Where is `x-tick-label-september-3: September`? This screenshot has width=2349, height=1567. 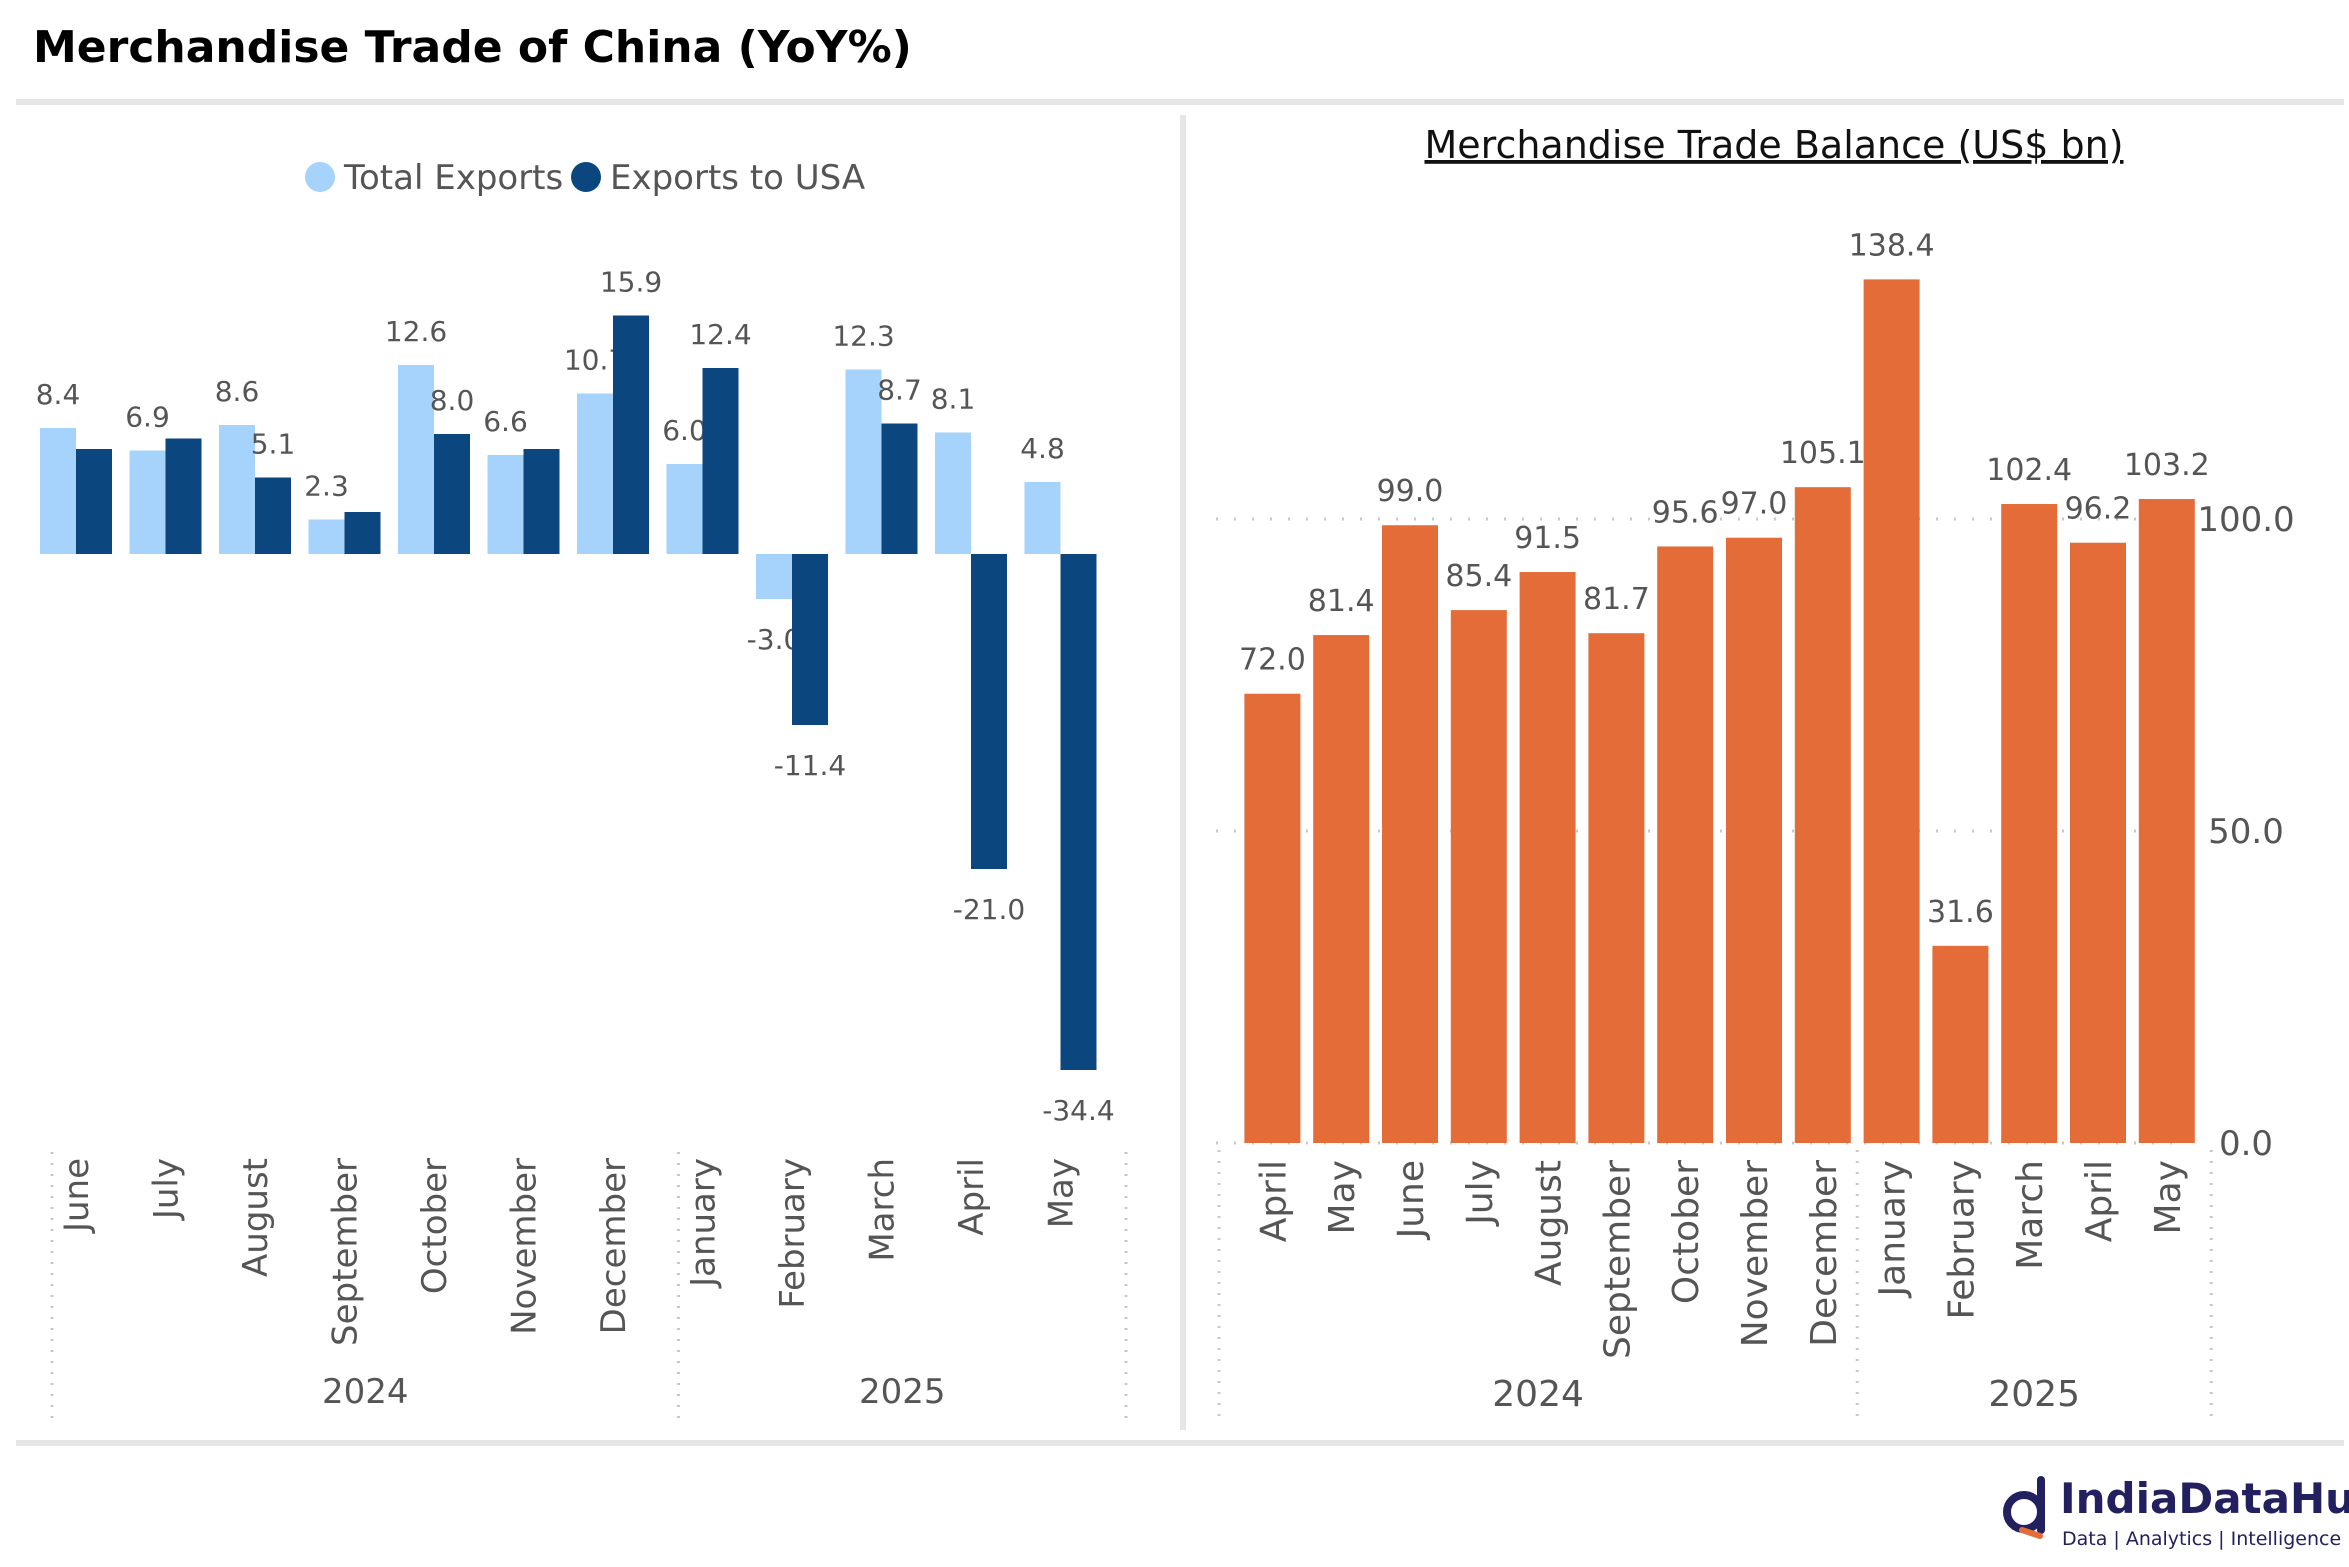 x-tick-label-september-3: September is located at coordinates (346, 1252).